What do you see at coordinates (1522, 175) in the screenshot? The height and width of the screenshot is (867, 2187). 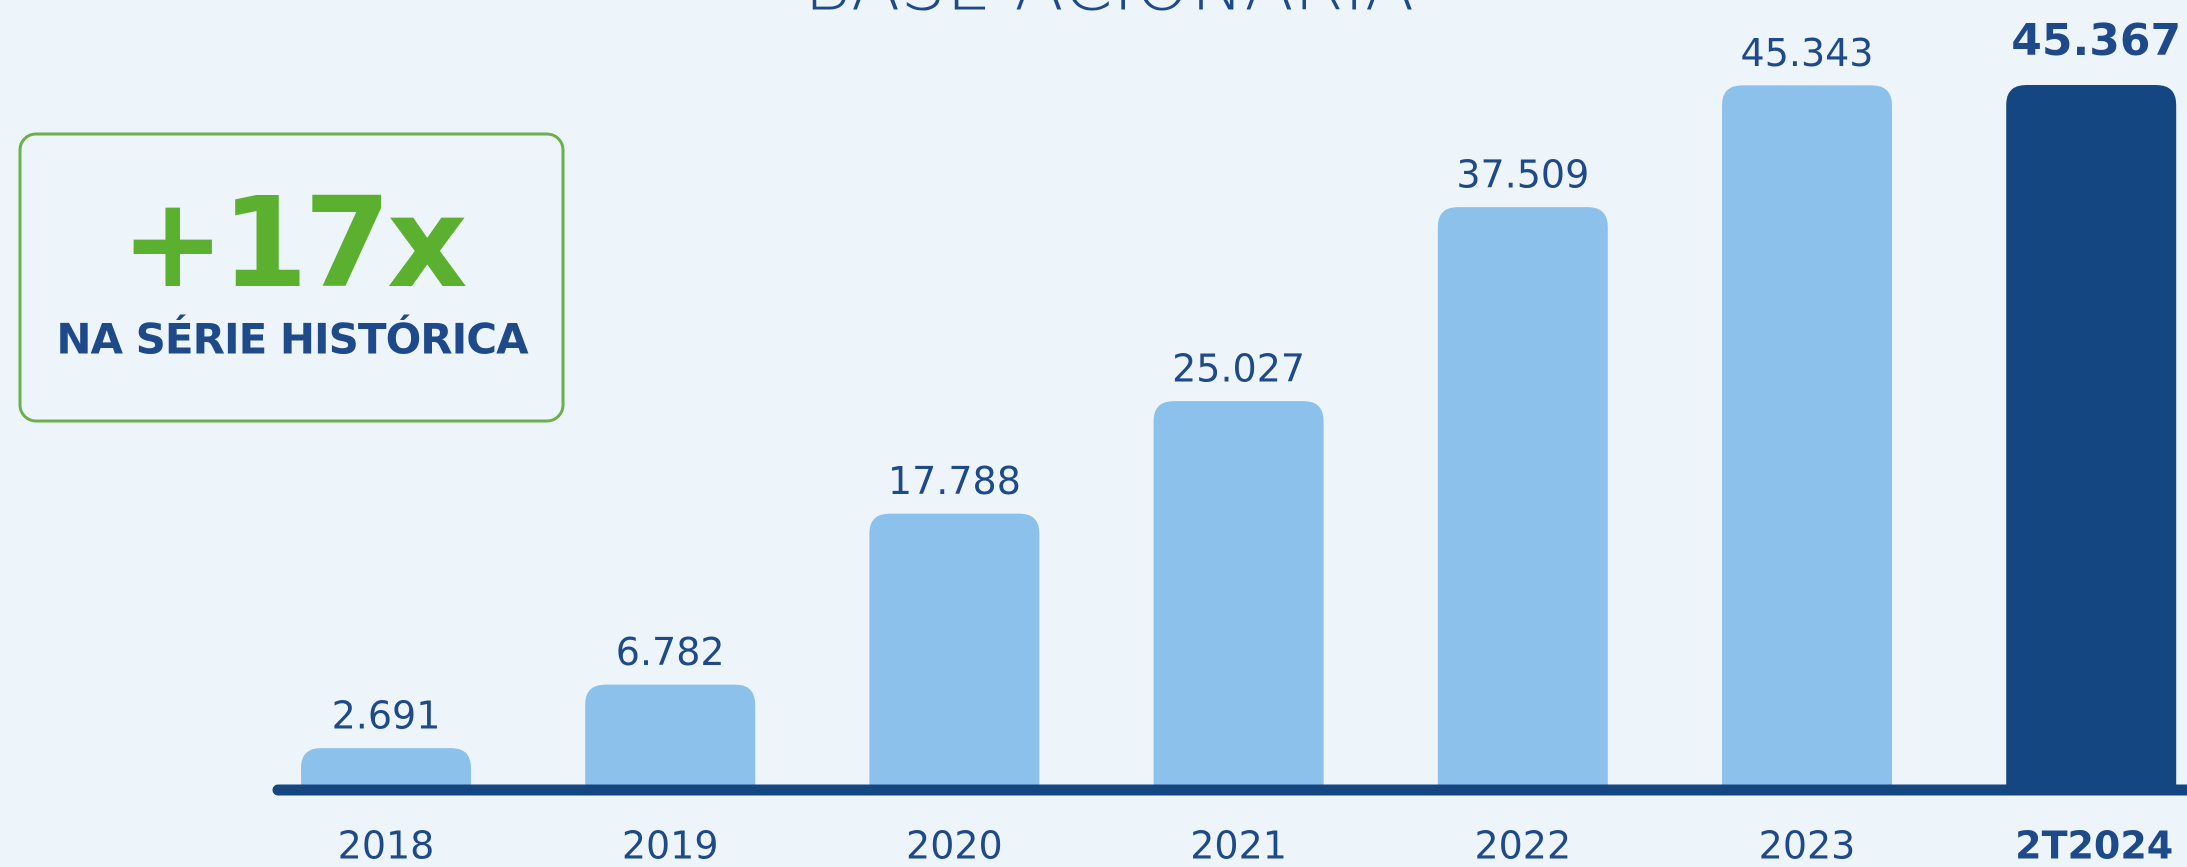 I see `value-label: 37.509` at bounding box center [1522, 175].